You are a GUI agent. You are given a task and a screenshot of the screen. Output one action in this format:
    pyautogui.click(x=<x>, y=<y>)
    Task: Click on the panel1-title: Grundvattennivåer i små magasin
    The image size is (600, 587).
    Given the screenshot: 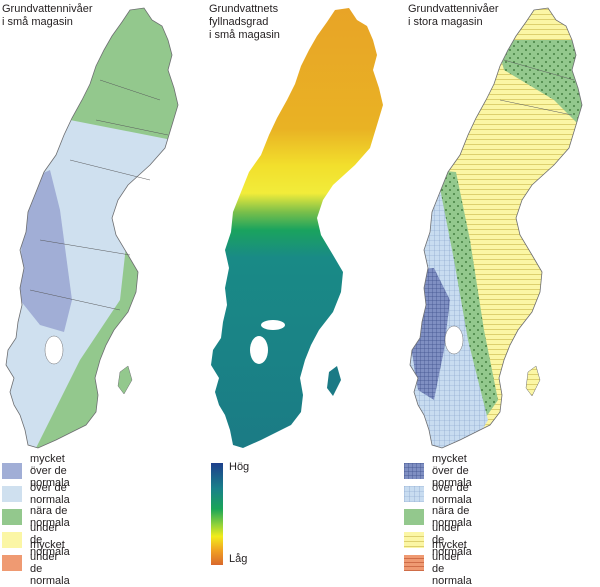 What is the action you would take?
    pyautogui.click(x=47, y=15)
    